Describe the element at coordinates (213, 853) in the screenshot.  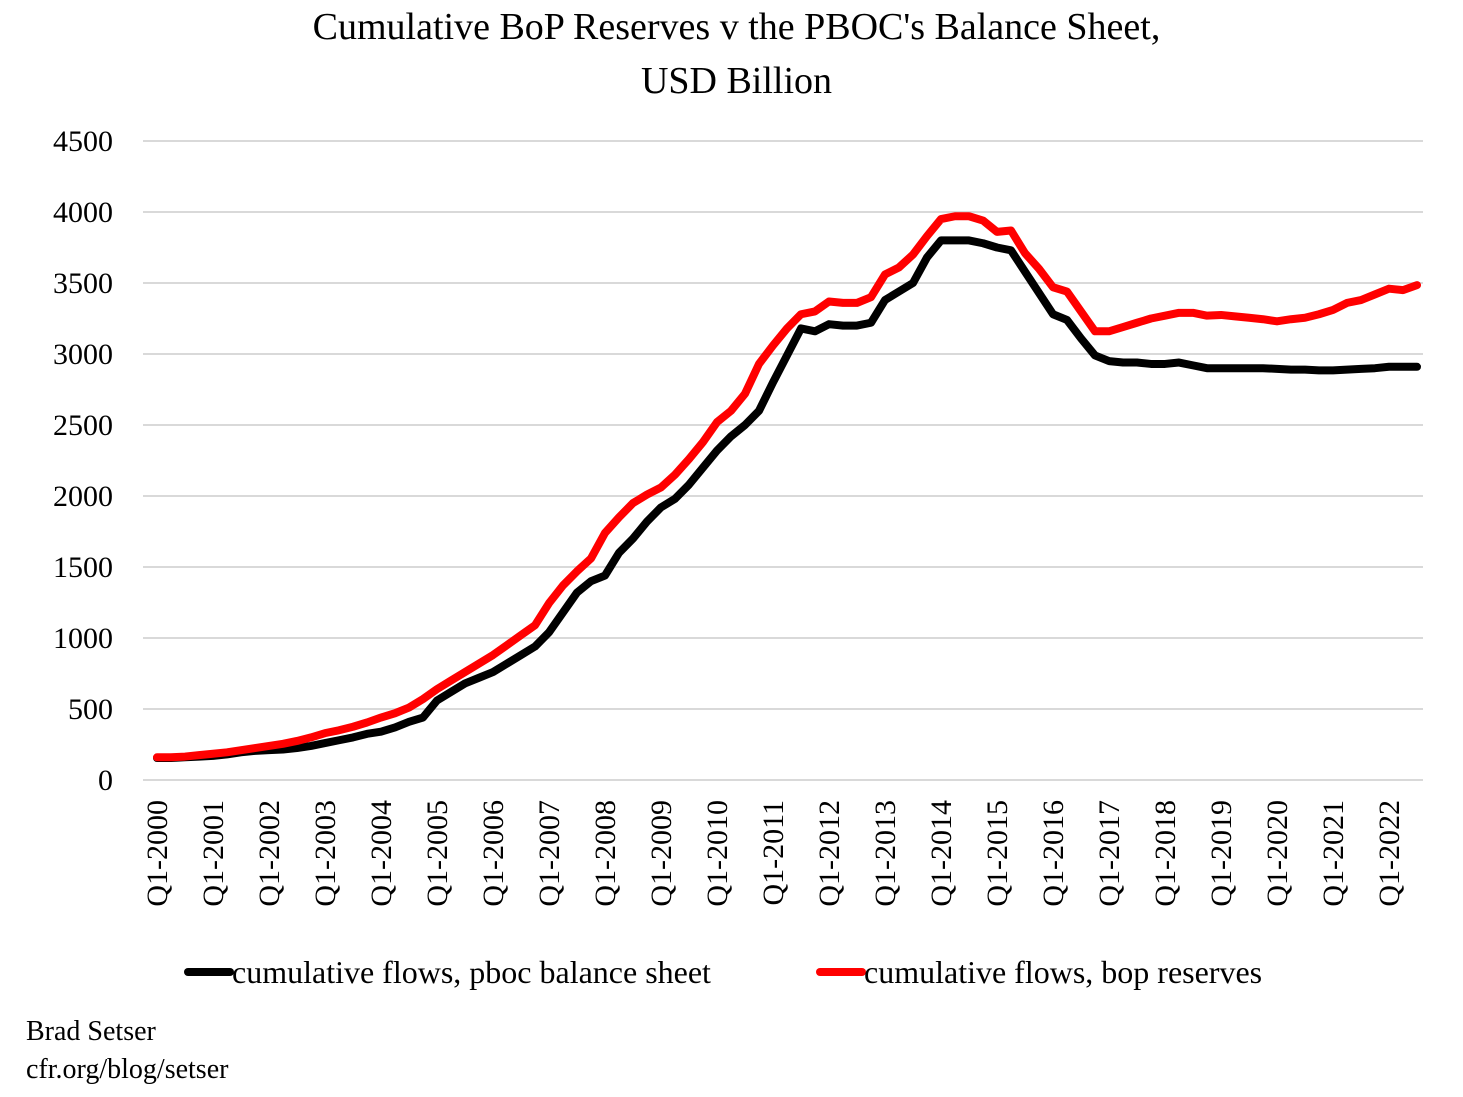
I see `x-tick-label: Q1-2001` at that location.